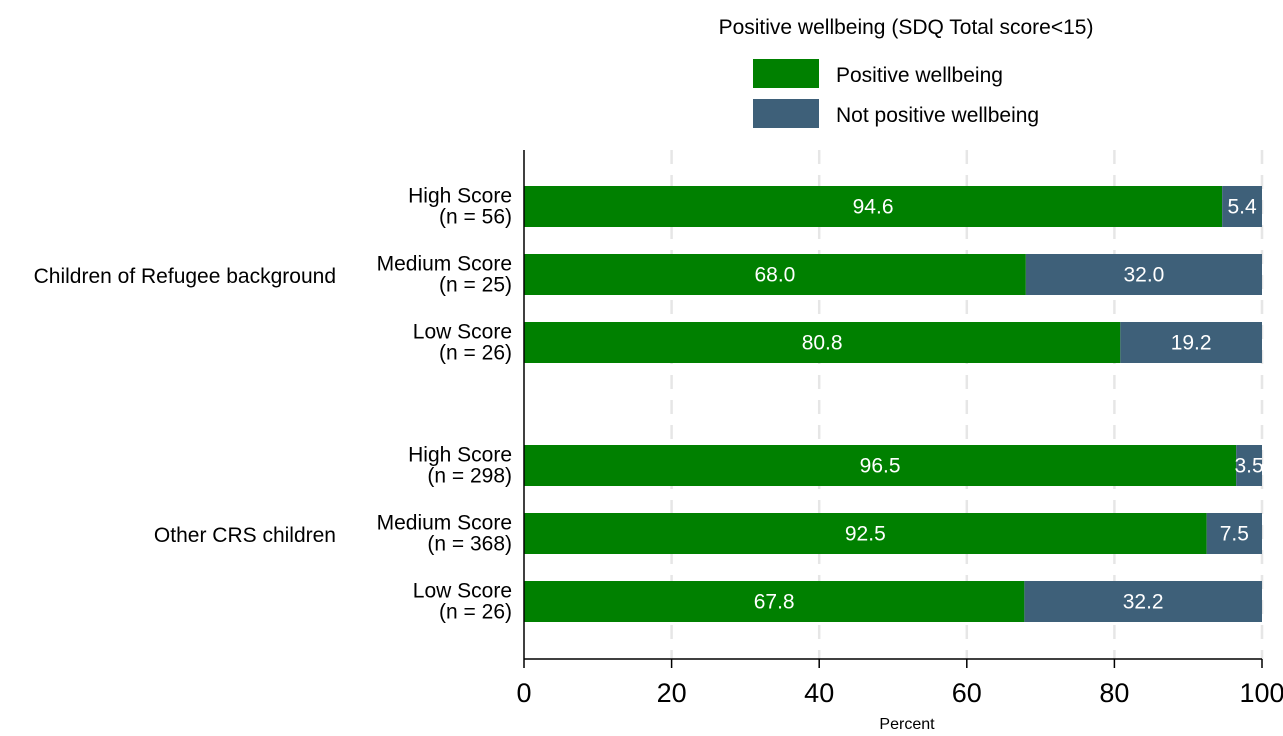 This screenshot has width=1283, height=736. I want to click on bar-label-not-positive-3: 3.5, so click(1248, 466).